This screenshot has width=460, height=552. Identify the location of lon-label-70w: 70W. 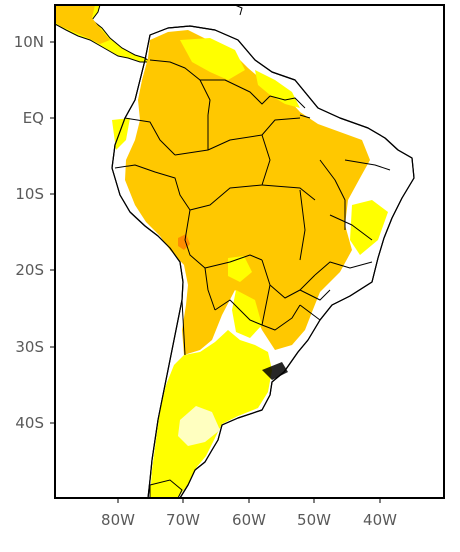
(183, 520).